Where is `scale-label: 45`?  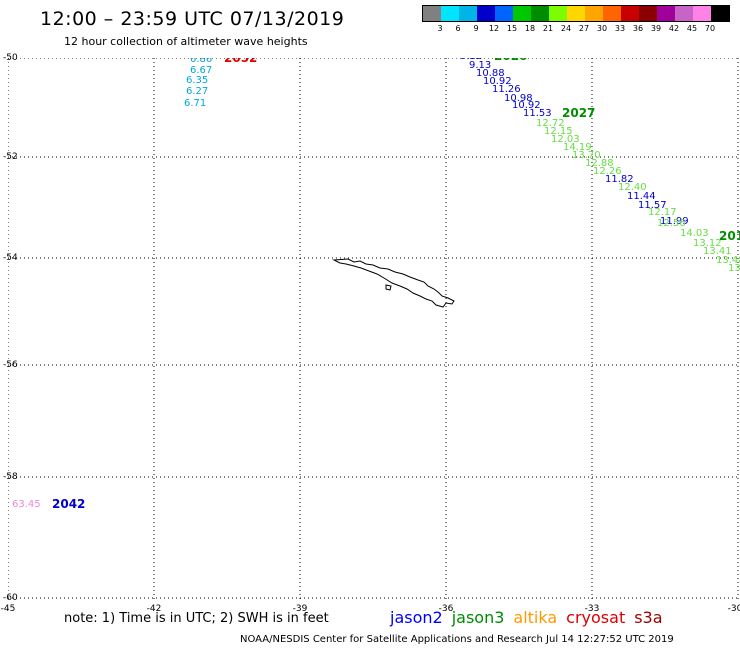 scale-label: 45 is located at coordinates (692, 28).